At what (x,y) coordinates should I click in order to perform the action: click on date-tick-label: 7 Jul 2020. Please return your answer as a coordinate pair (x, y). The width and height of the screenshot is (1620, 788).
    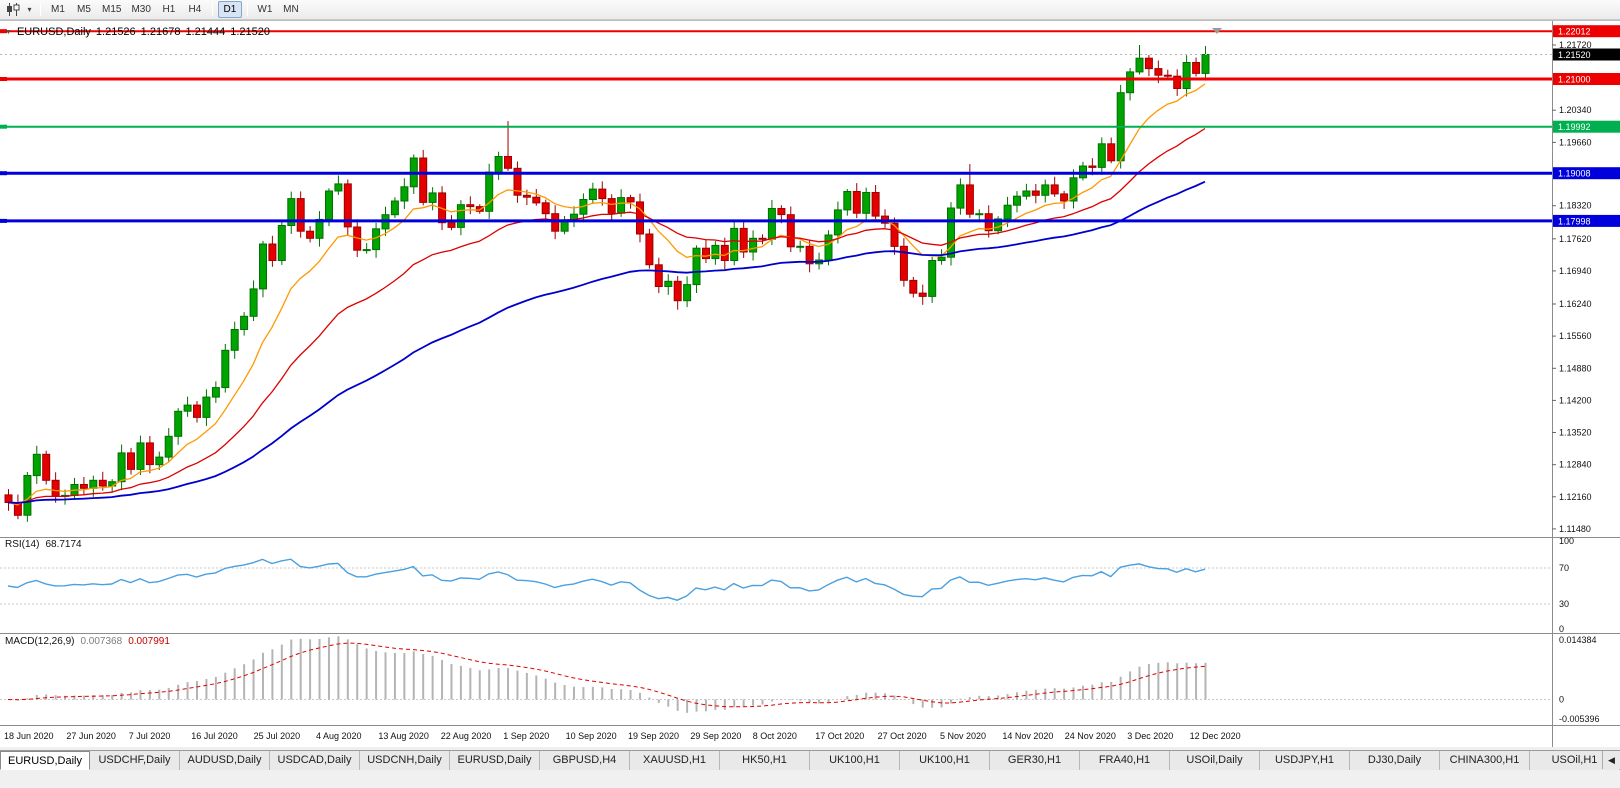
    Looking at the image, I should click on (150, 736).